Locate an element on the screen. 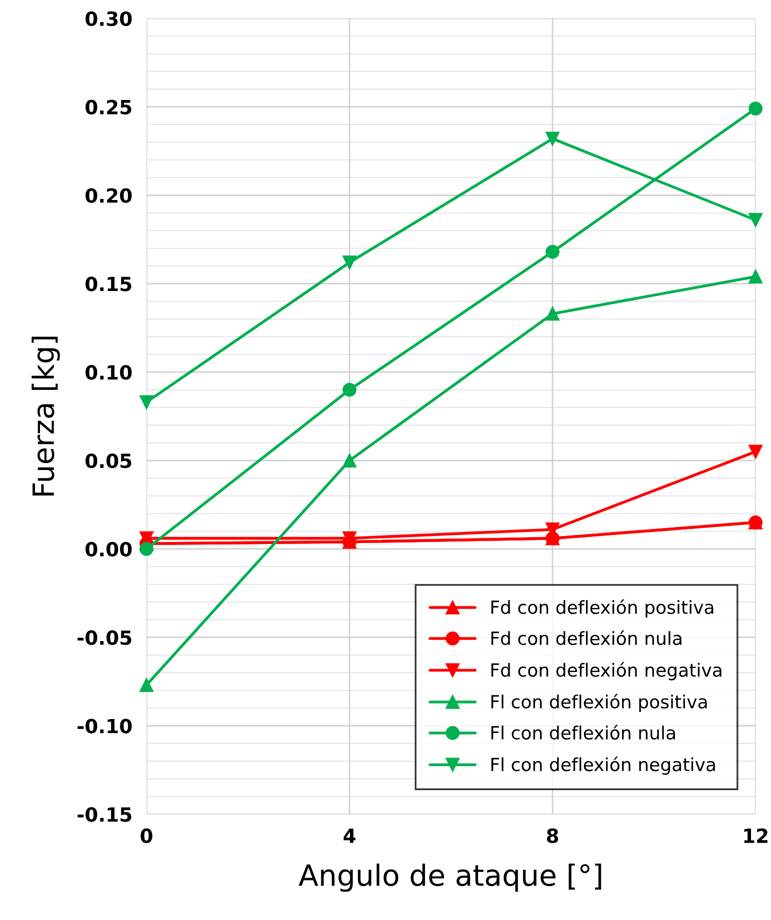  legend-label: Fl con deflexión positiva is located at coordinates (599, 703).